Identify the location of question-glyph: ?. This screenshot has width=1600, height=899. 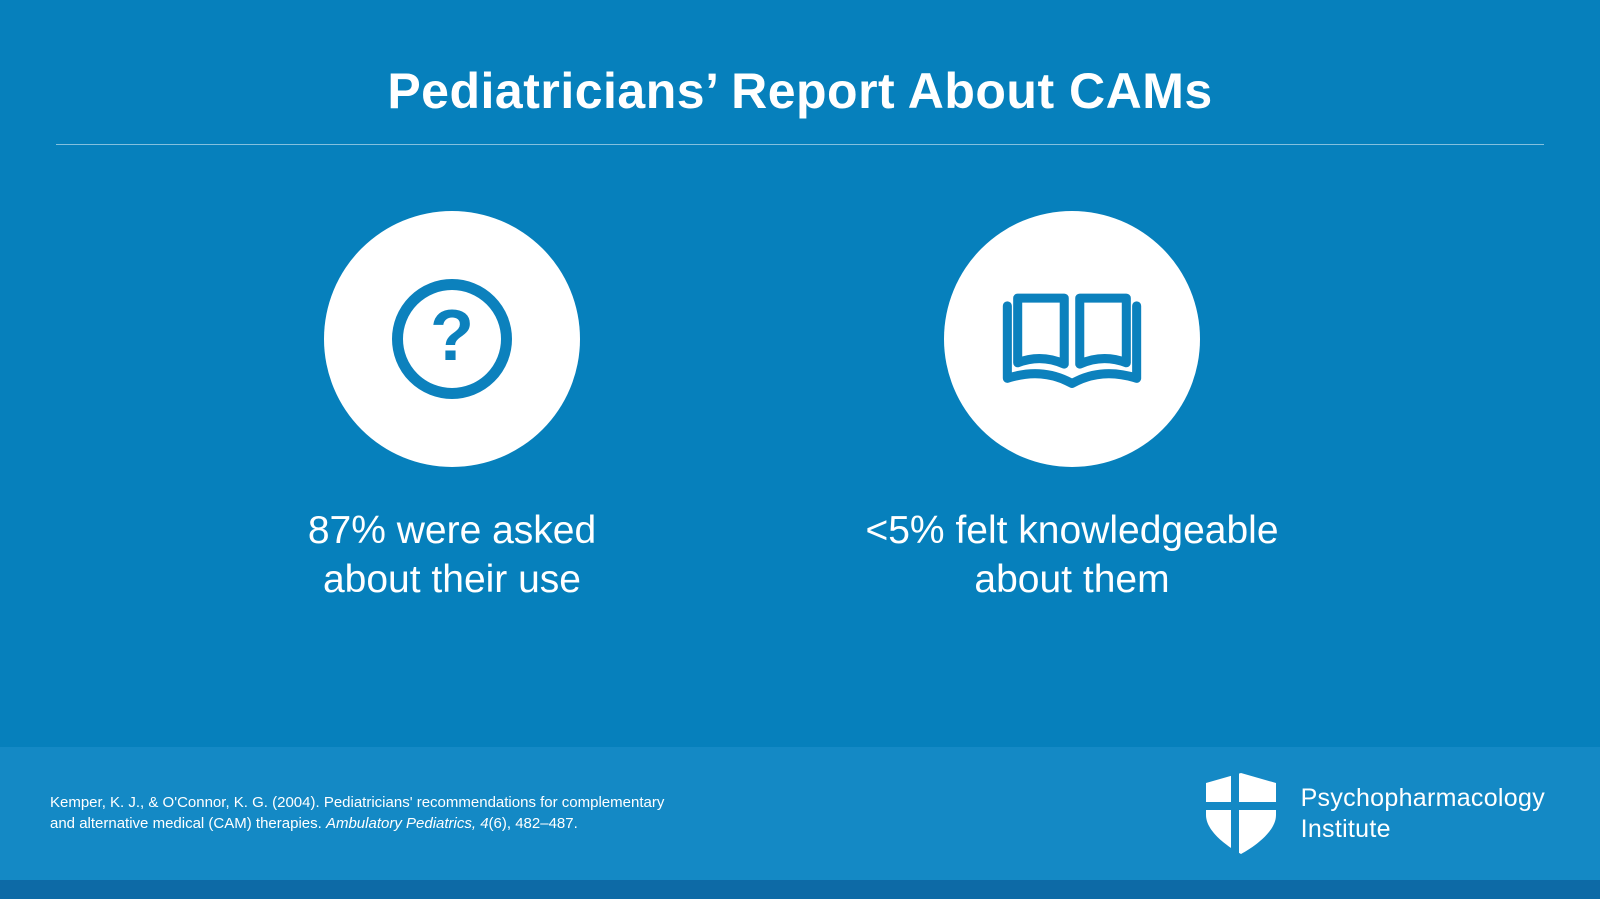
(452, 336).